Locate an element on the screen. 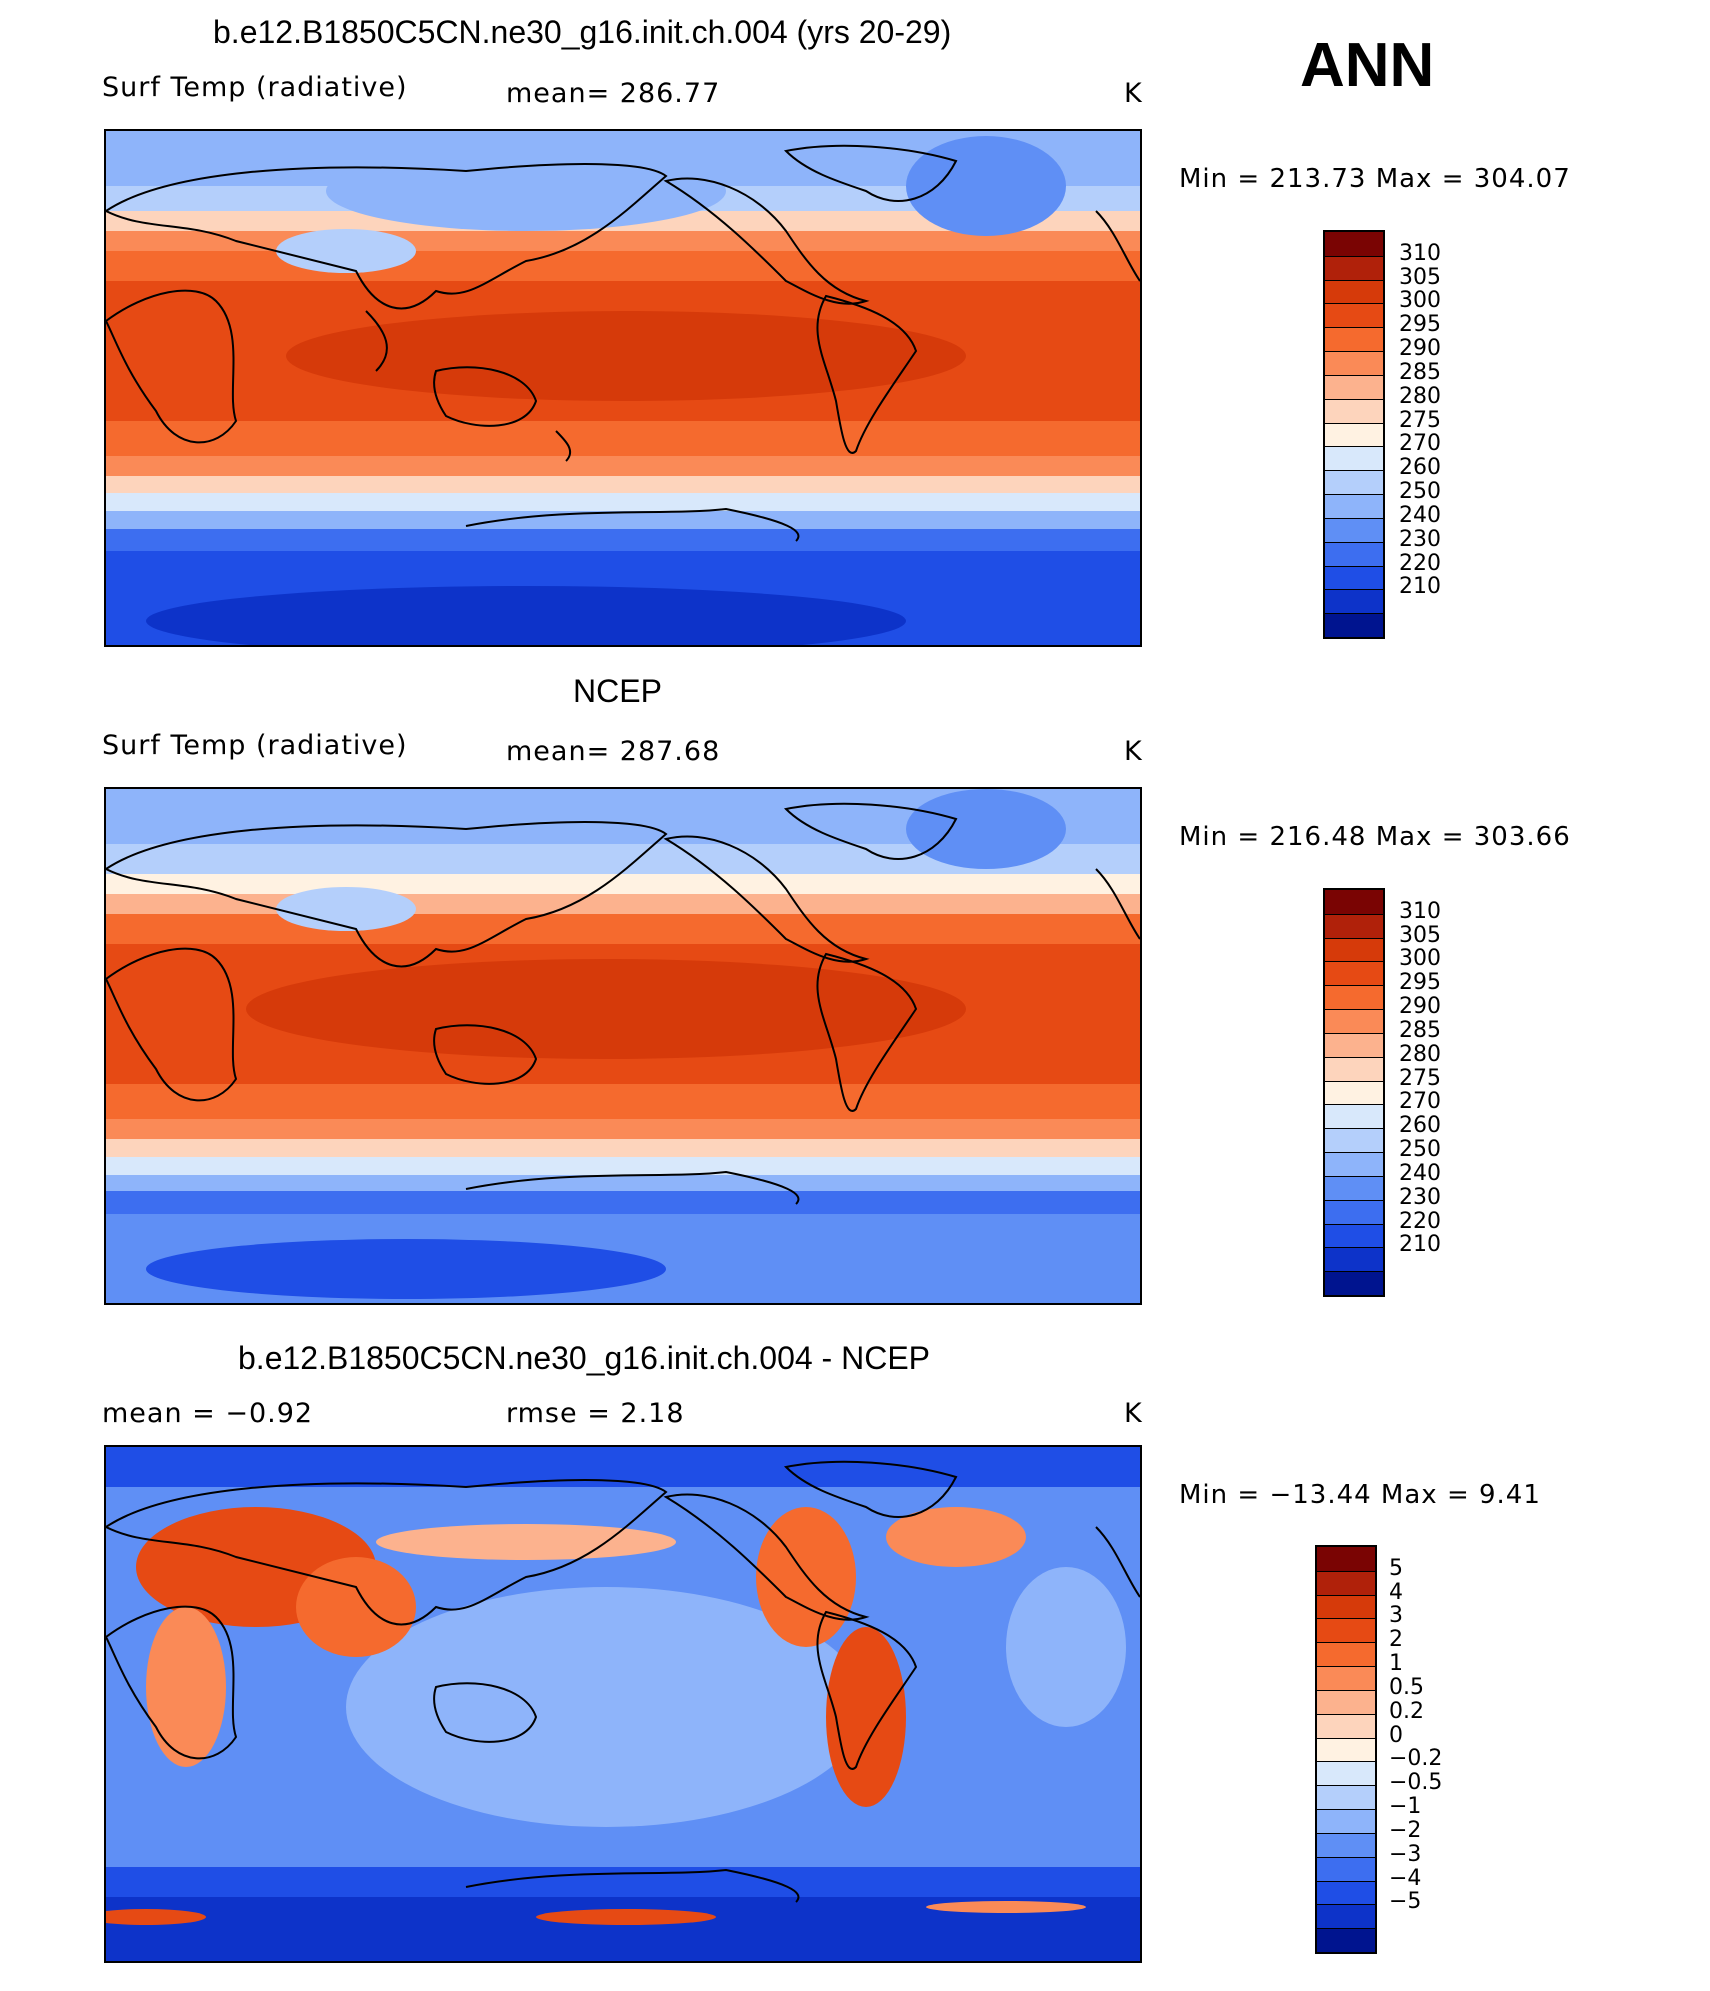 Image resolution: width=1710 pixels, height=1991 pixels. panel-3-colorbar-label: 2 is located at coordinates (1396, 1640).